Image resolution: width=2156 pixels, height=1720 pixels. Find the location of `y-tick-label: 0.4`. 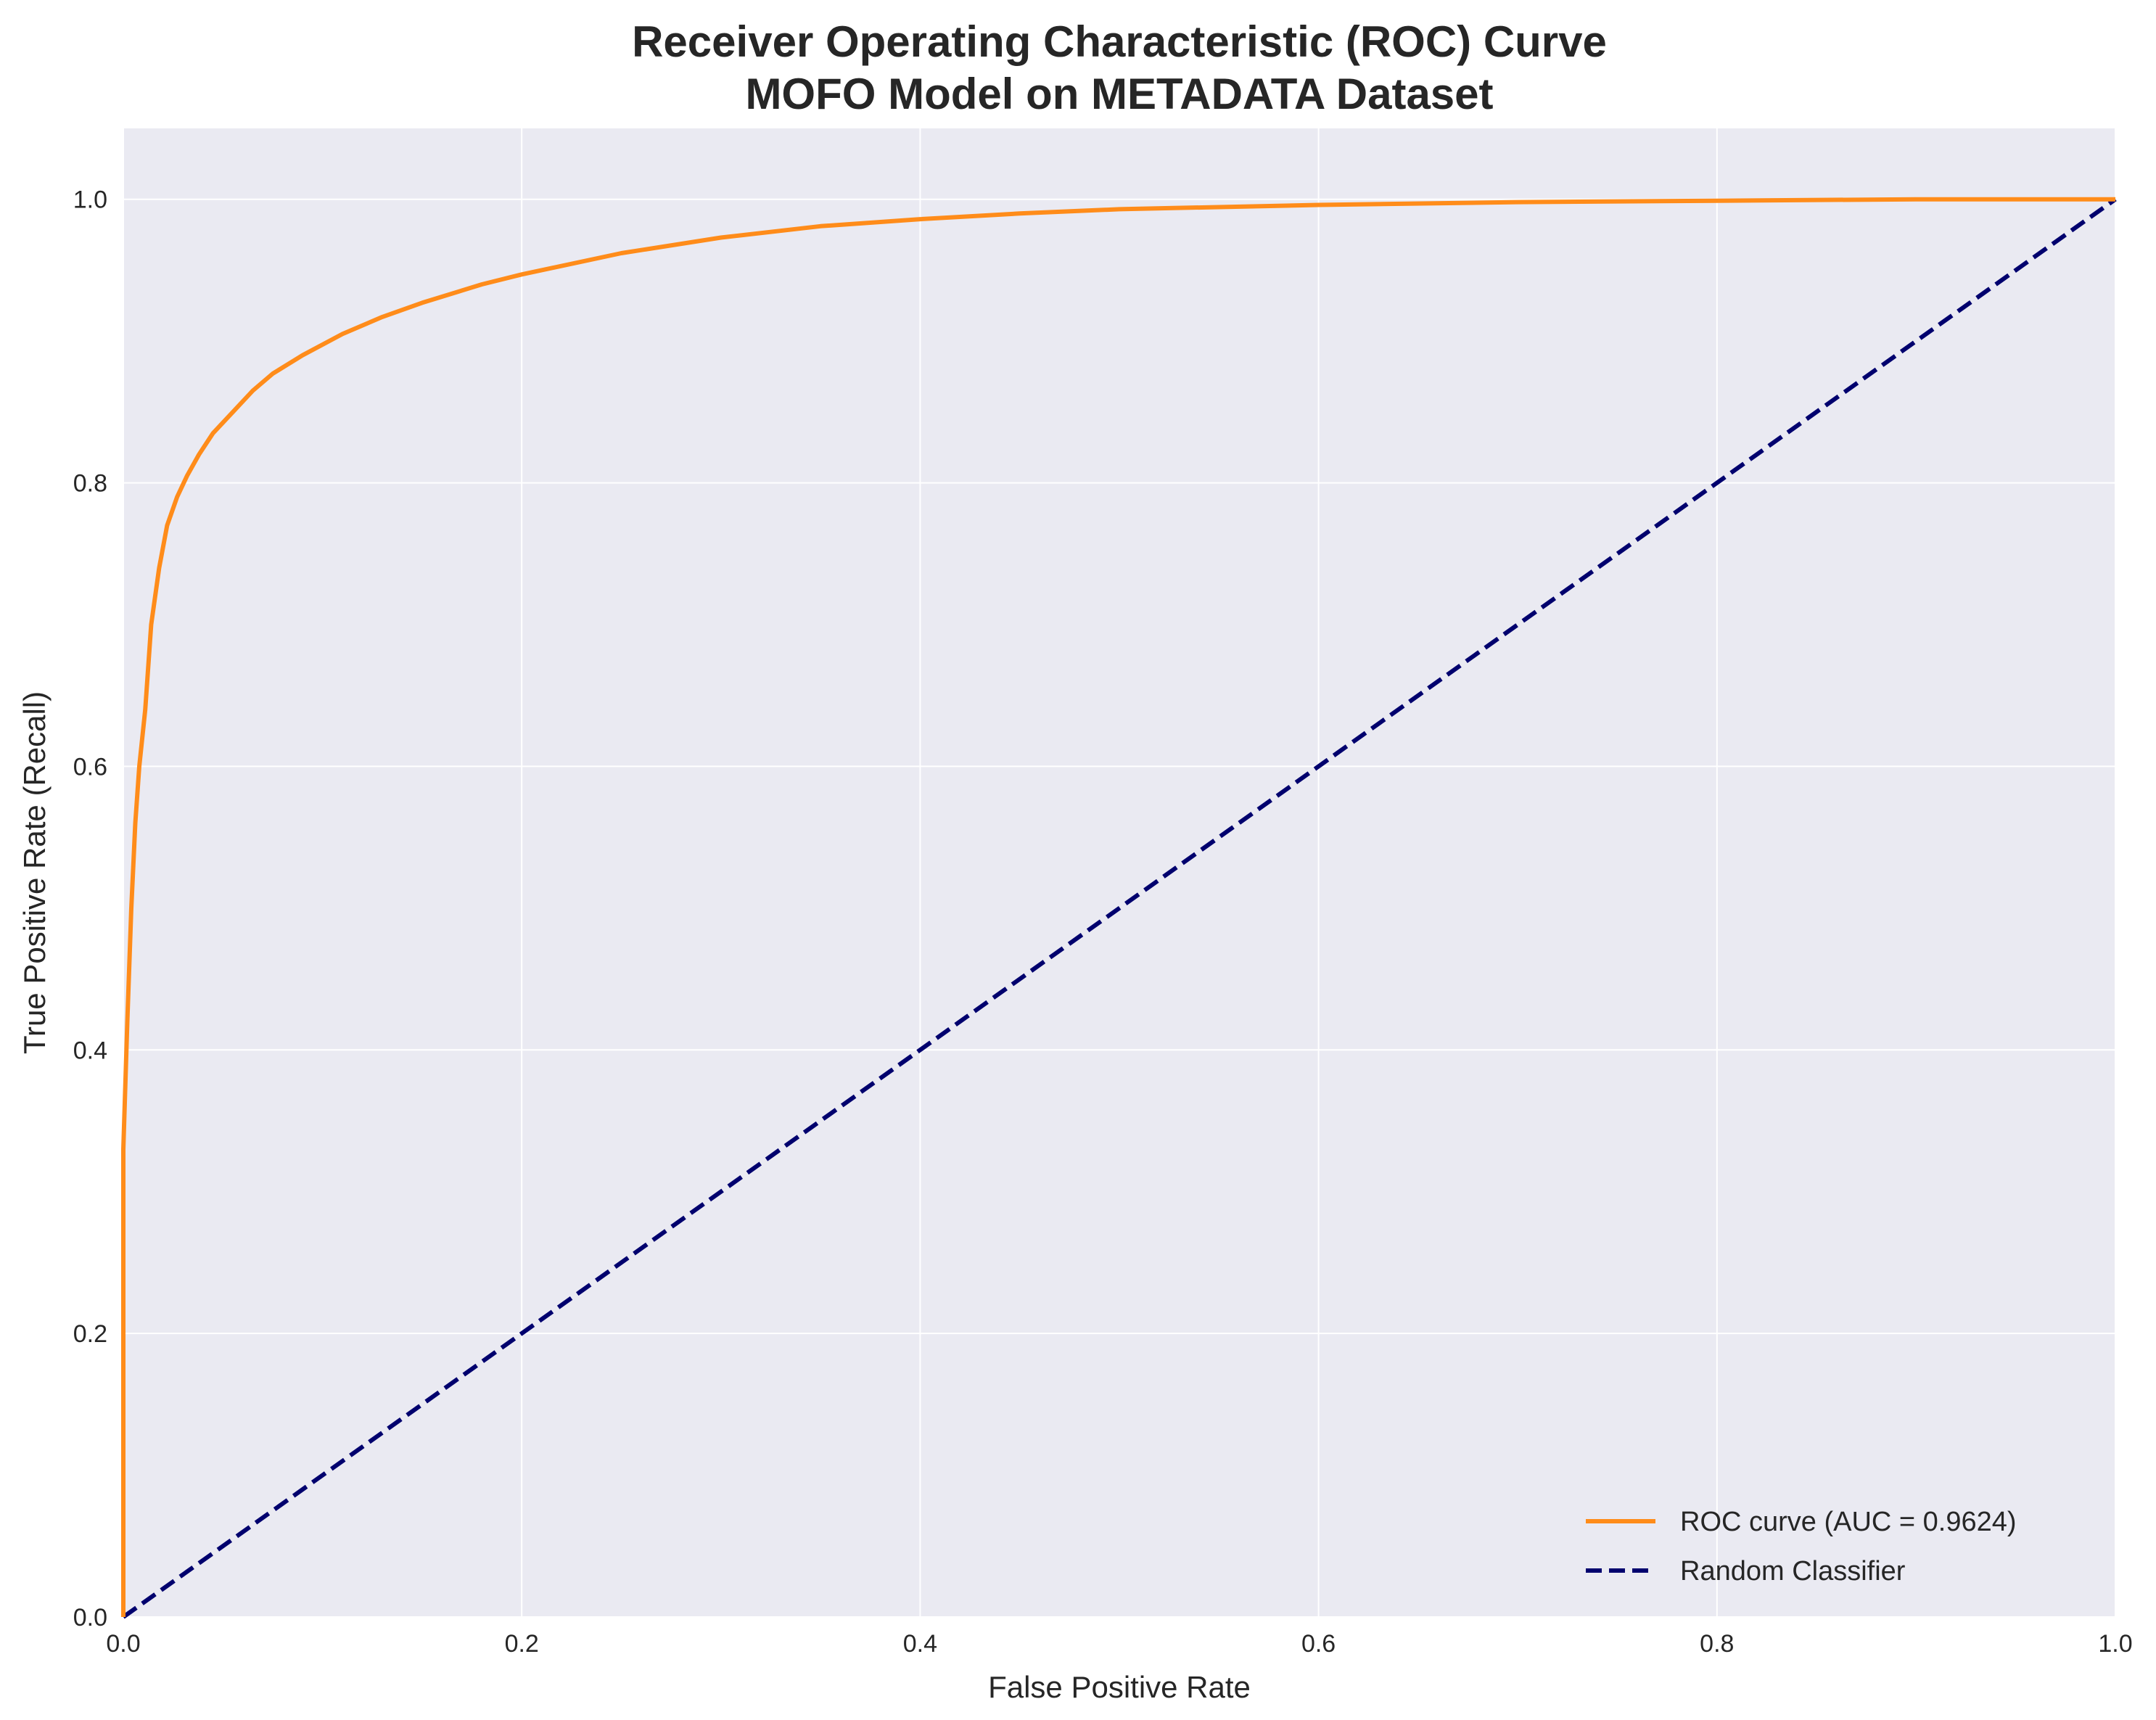

y-tick-label: 0.4 is located at coordinates (90, 1051).